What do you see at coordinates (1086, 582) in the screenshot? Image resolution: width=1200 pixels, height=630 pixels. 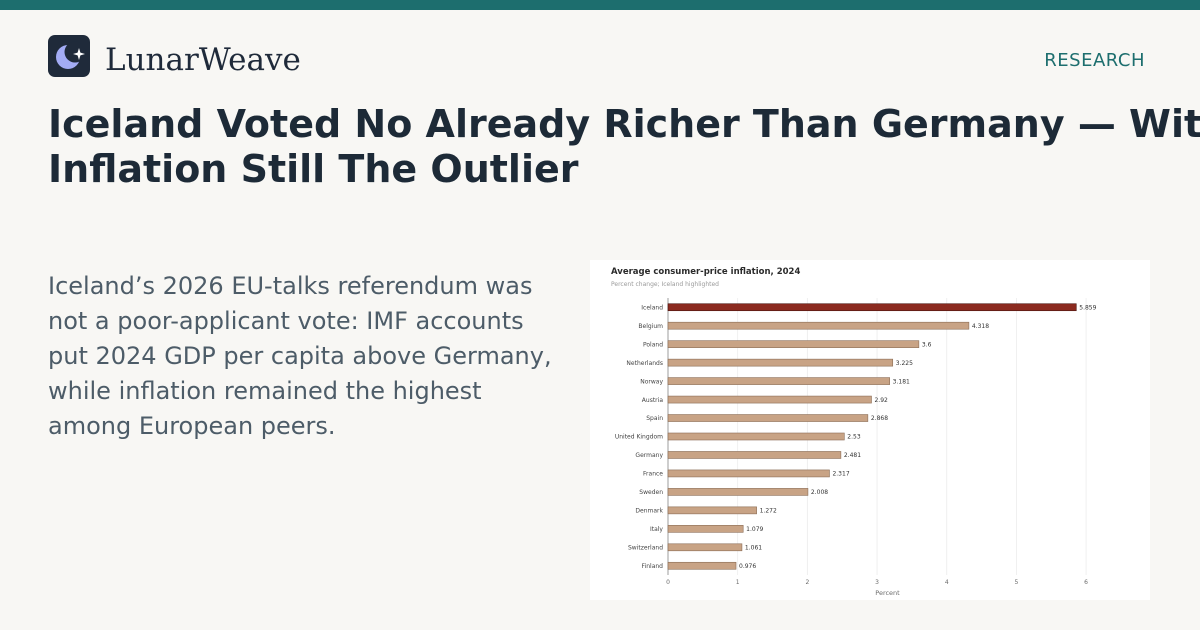 I see `x-tick-label: 6` at bounding box center [1086, 582].